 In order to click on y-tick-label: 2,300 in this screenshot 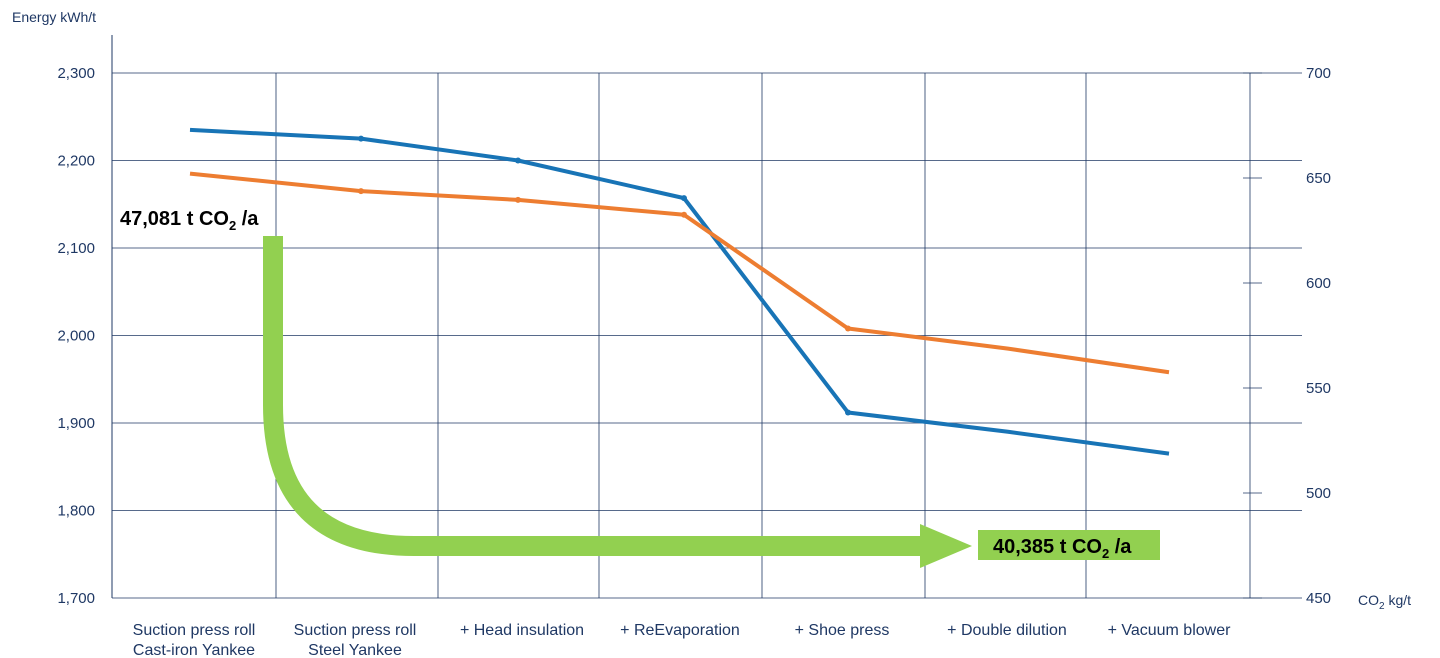, I will do `click(76, 73)`.